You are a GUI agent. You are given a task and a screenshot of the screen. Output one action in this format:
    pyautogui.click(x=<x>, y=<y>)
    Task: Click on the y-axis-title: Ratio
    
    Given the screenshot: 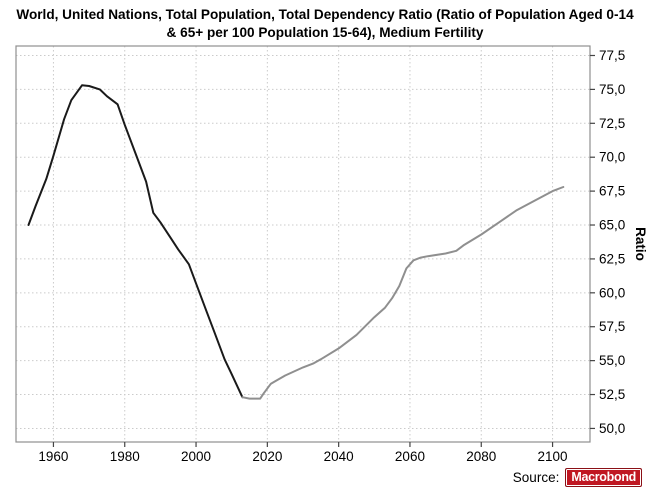 What is the action you would take?
    pyautogui.click(x=640, y=244)
    